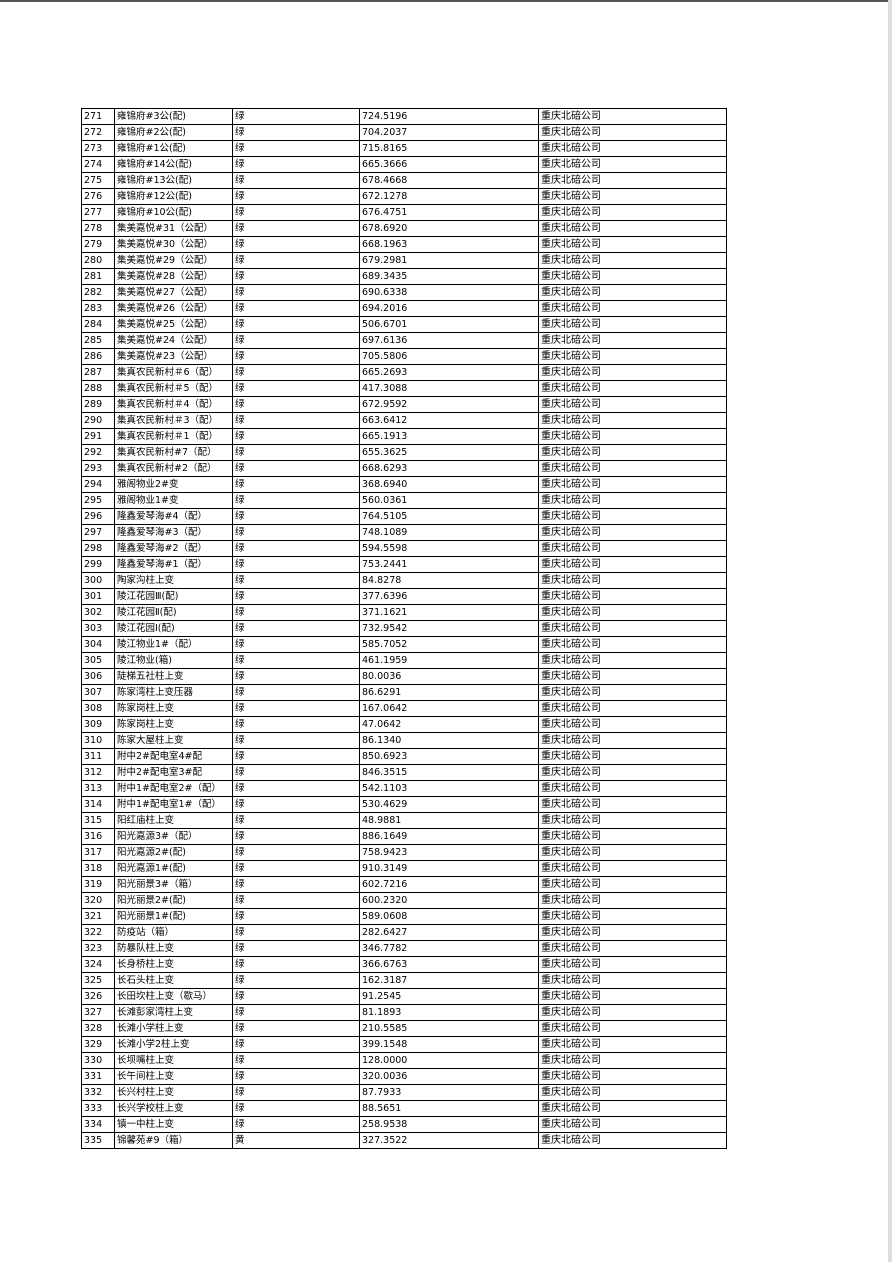  Describe the element at coordinates (173, 244) in the screenshot. I see `station-name: 集美嘉悦#30（公配）` at that location.